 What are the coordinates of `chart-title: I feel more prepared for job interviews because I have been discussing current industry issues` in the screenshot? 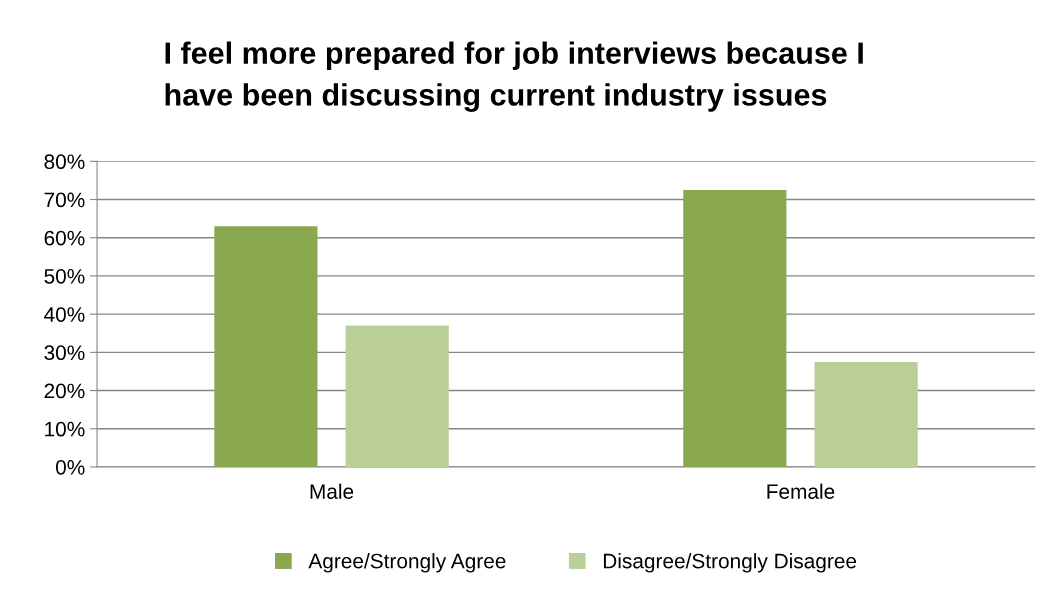 It's located at (514, 76).